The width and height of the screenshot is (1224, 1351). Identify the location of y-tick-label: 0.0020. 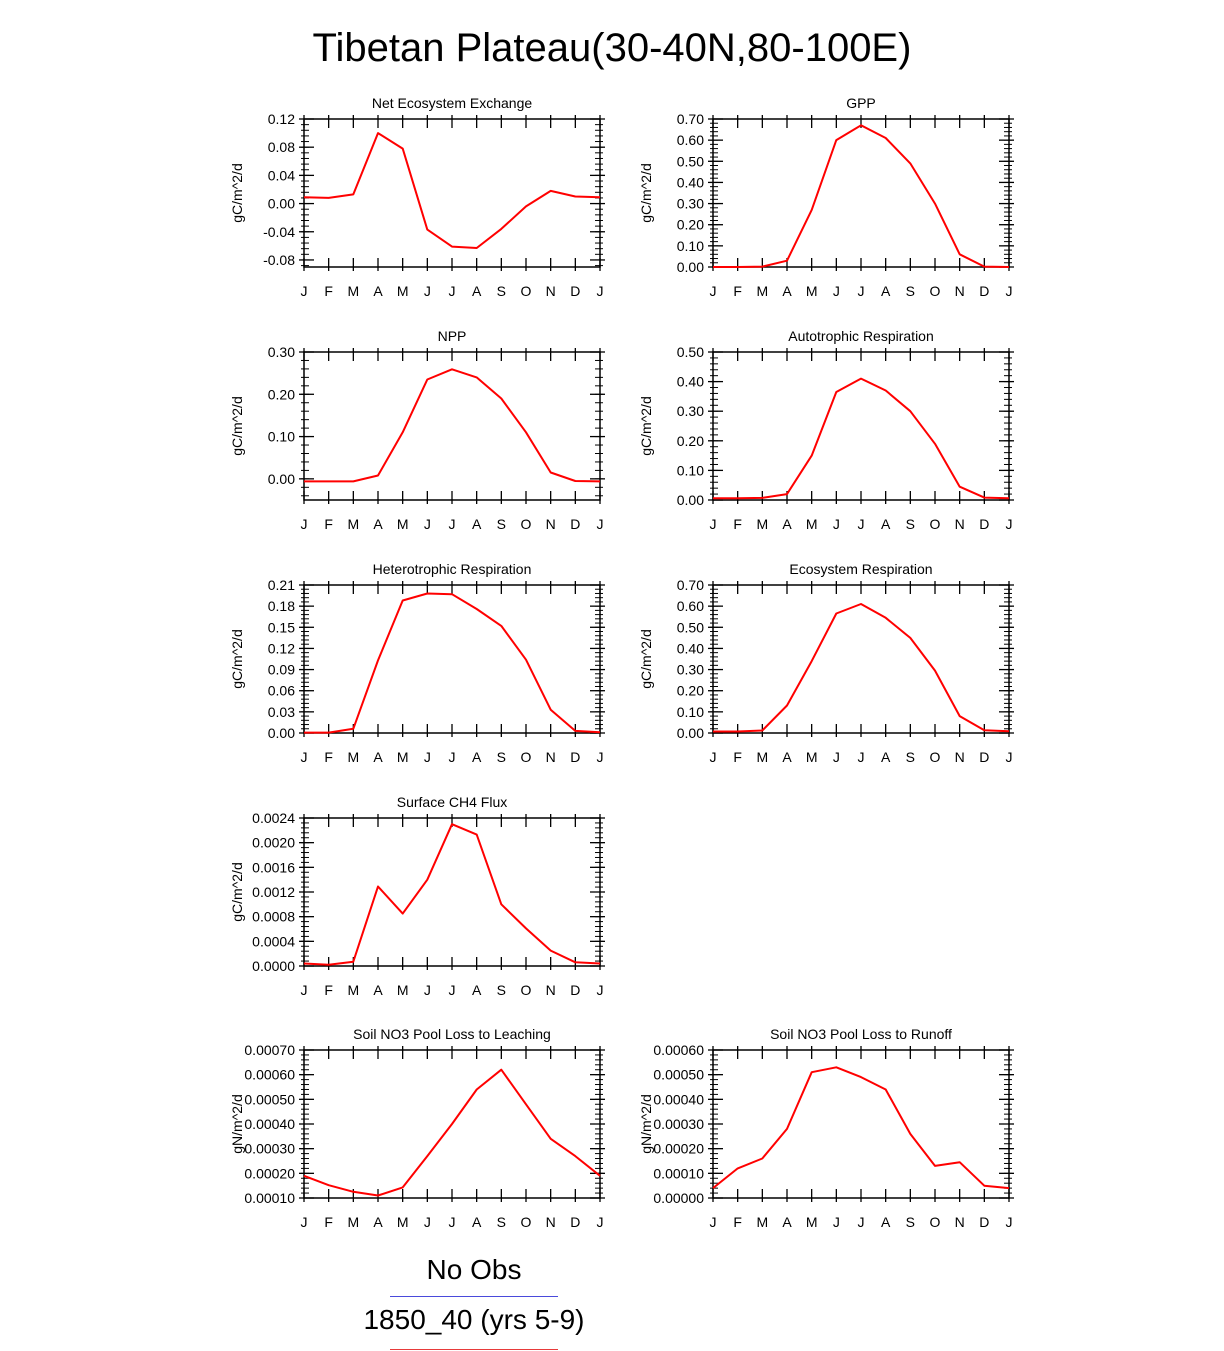
(273, 843).